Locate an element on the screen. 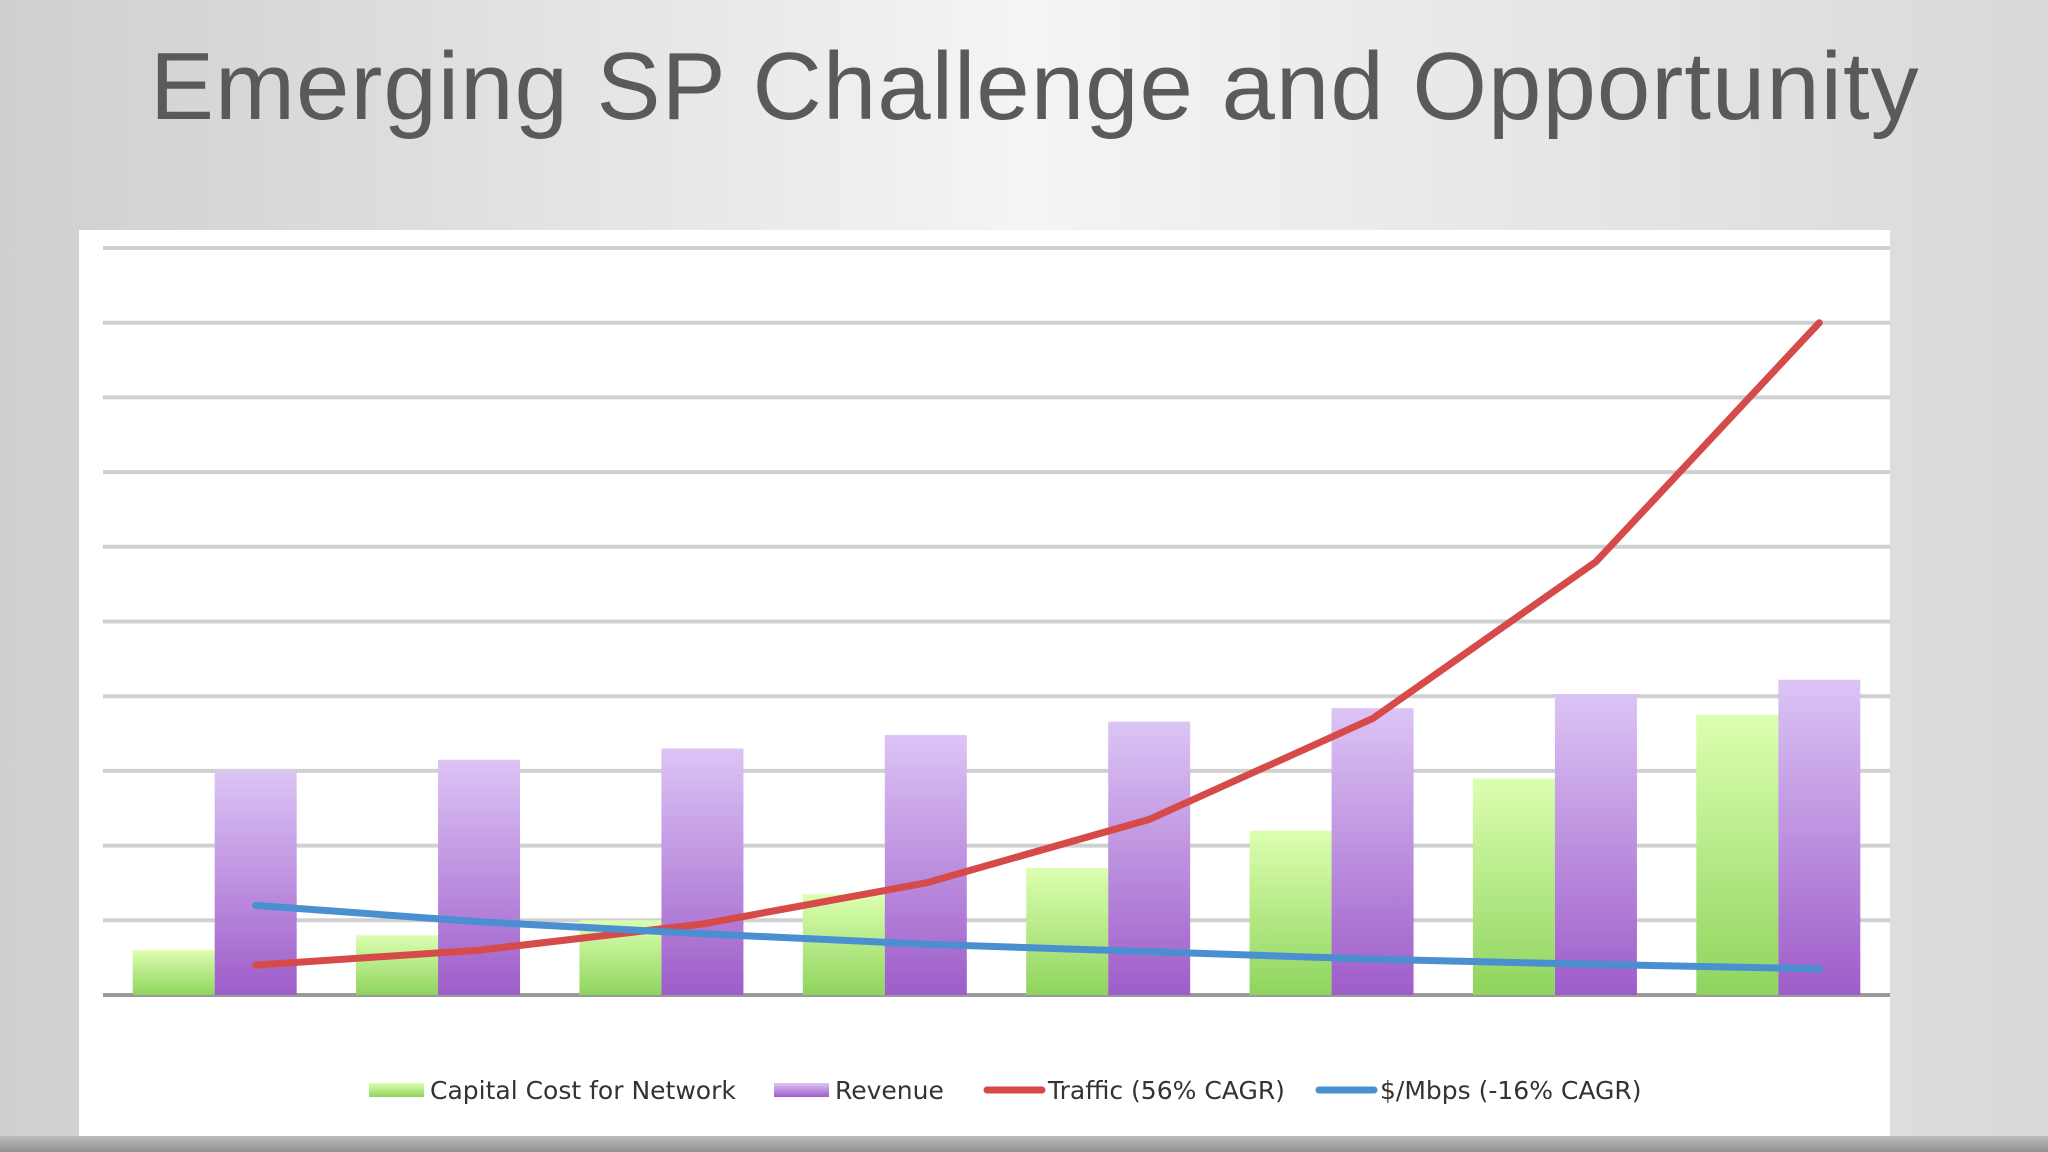  price-per-mbps-line is located at coordinates (1037, 937).